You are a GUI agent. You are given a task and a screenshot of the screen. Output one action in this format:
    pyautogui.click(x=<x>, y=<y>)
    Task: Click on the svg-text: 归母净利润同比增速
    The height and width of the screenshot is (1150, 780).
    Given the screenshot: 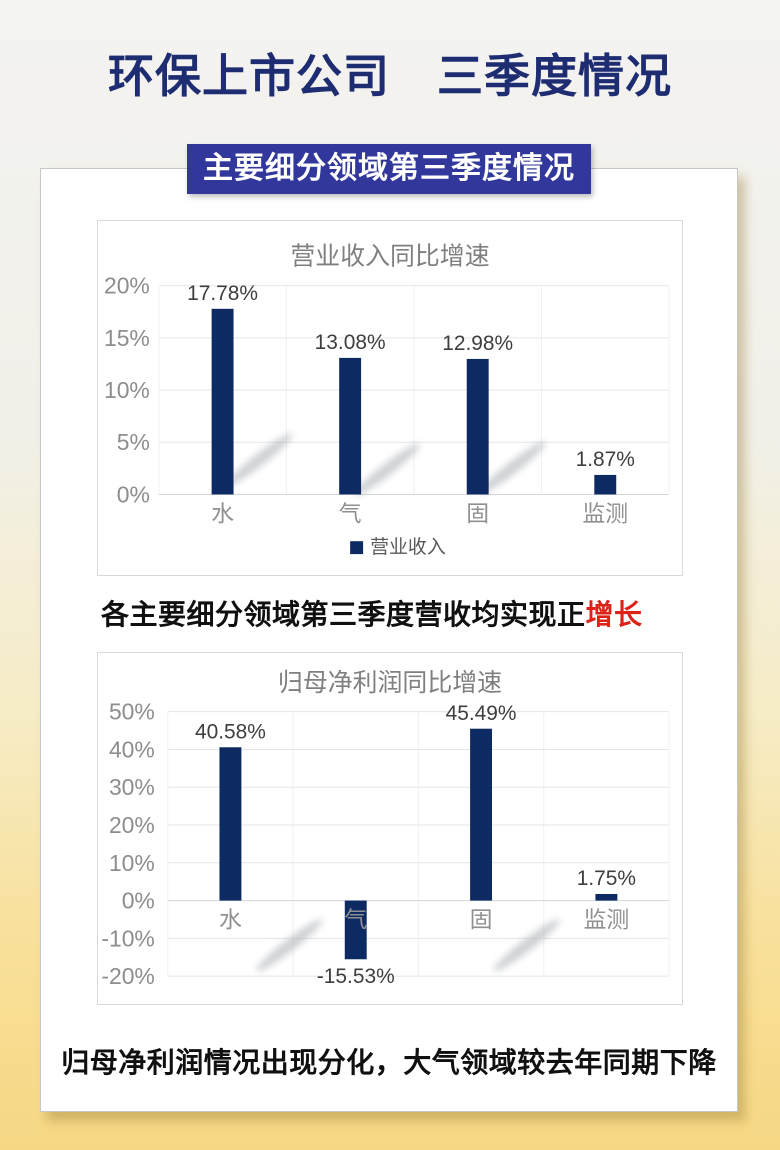 What is the action you would take?
    pyautogui.click(x=390, y=683)
    